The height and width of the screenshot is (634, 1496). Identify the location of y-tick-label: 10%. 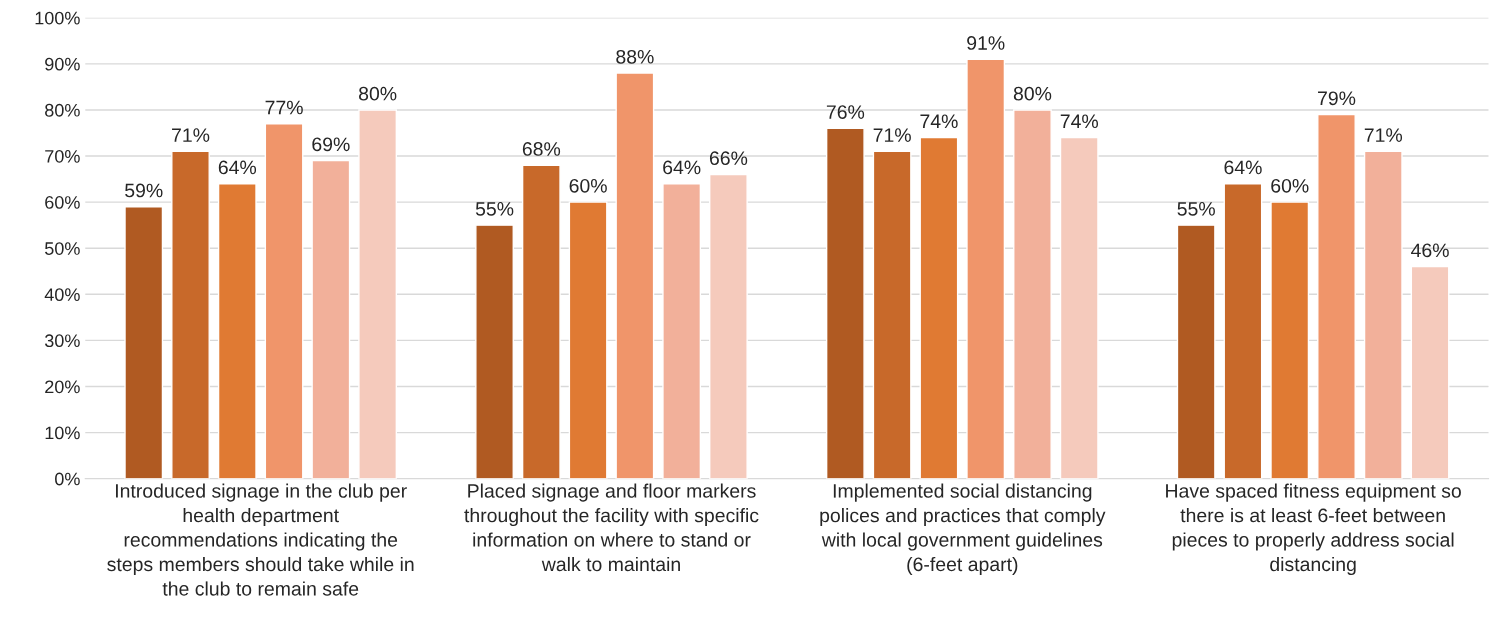
(62, 433).